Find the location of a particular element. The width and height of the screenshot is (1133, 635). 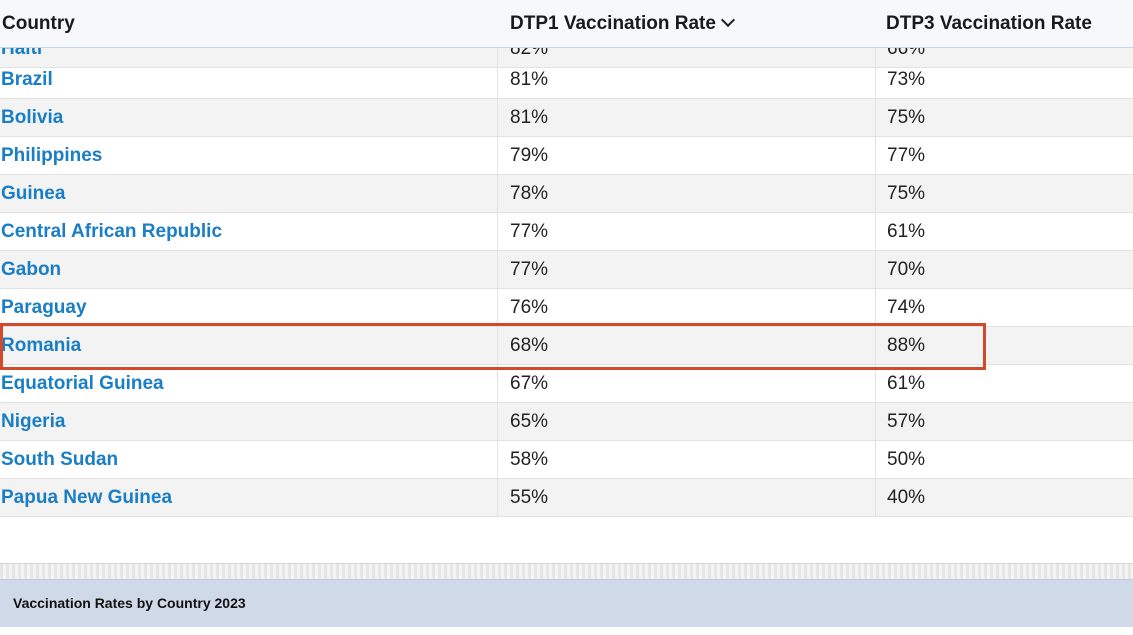

dtp3-cell: 77% is located at coordinates (906, 155).